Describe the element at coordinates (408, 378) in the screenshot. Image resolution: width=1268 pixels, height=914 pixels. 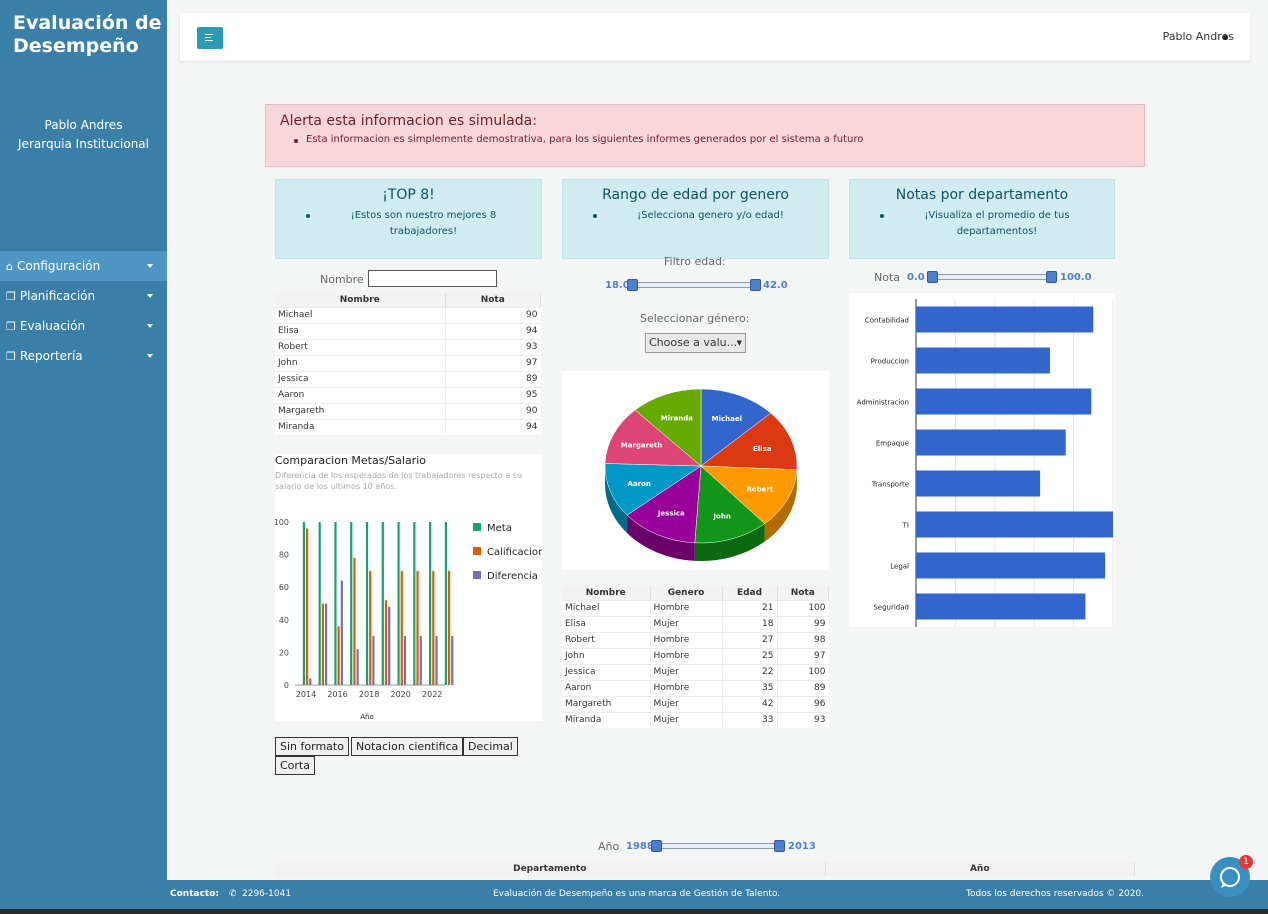
I see `table-row: Jessica 89` at that location.